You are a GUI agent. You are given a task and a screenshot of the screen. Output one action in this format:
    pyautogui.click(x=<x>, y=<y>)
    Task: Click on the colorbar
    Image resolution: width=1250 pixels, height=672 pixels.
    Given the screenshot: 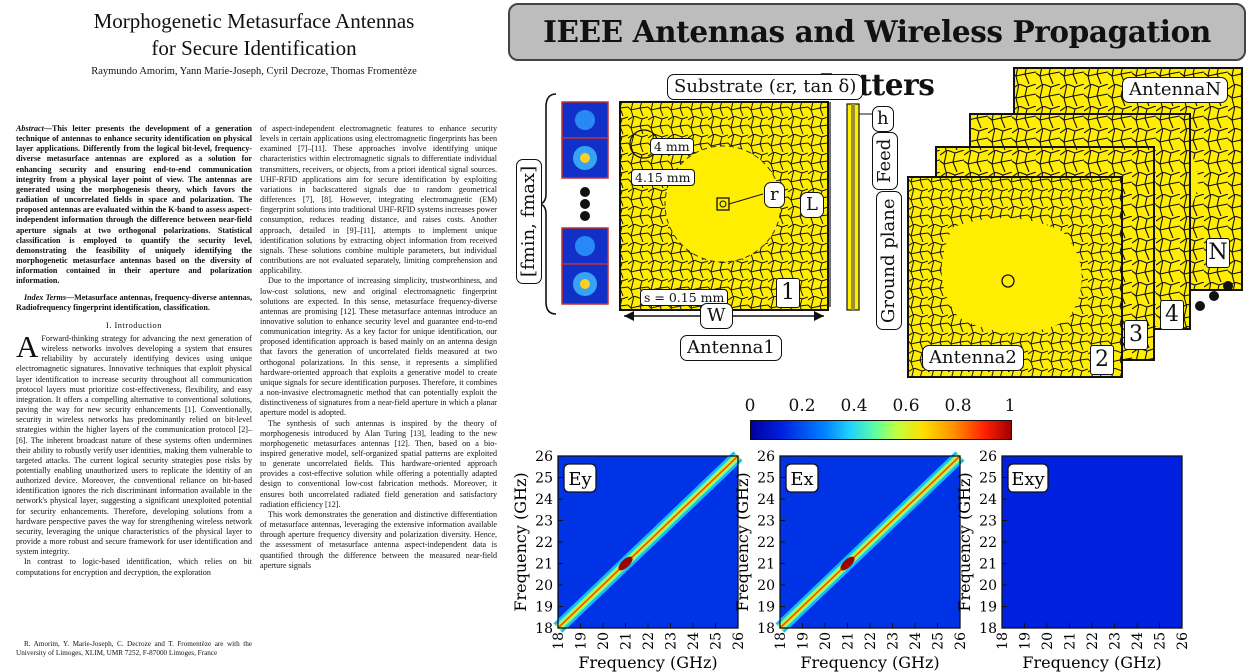 What is the action you would take?
    pyautogui.click(x=881, y=430)
    